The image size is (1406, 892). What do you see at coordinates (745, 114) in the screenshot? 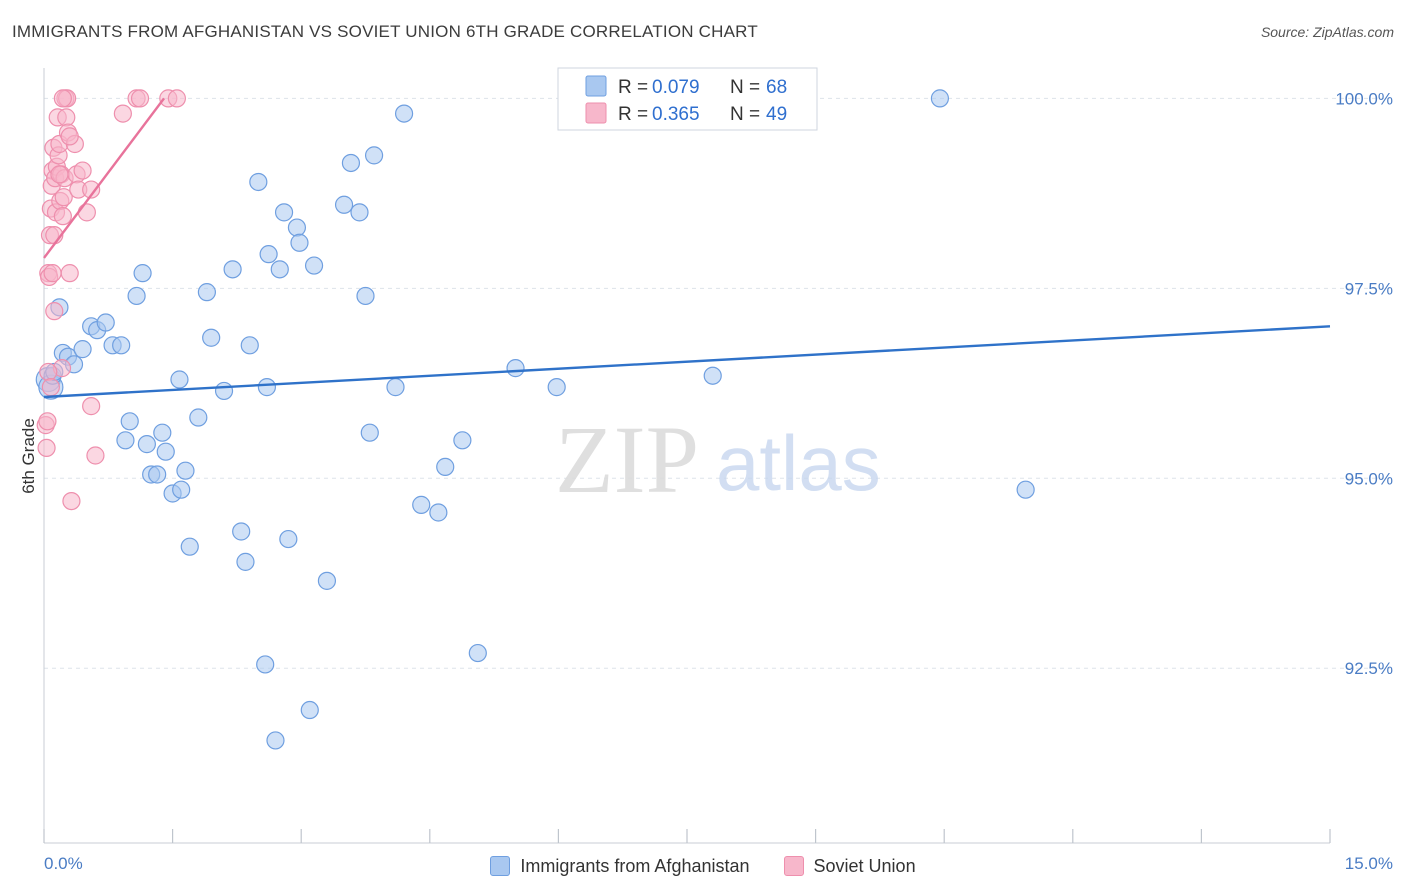
I see `legend-n-label-2: N =` at bounding box center [745, 114].